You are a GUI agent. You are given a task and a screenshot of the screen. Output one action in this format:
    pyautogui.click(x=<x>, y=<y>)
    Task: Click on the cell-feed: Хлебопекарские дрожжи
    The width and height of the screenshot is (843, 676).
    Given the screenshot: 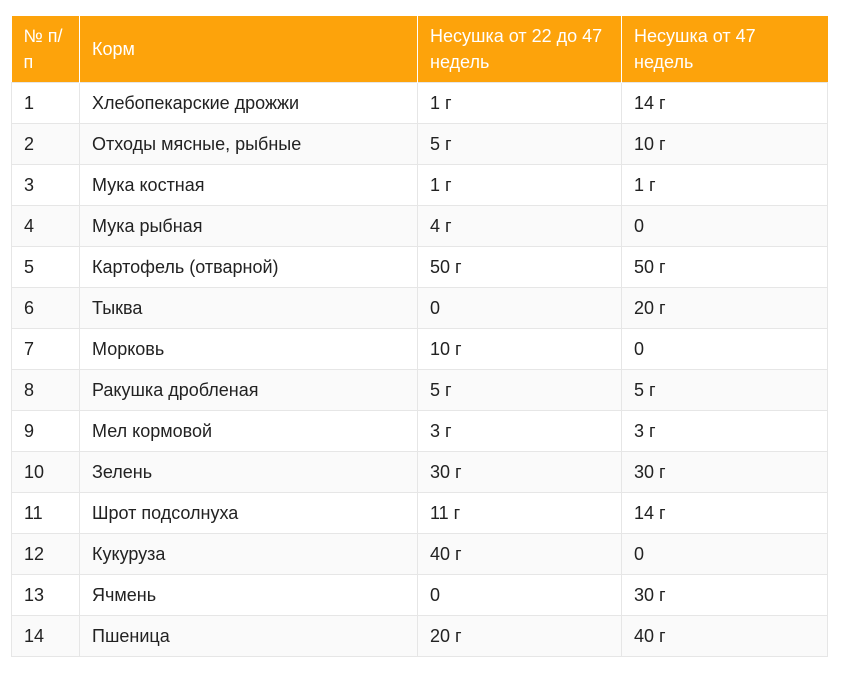 What is the action you would take?
    pyautogui.click(x=248, y=103)
    